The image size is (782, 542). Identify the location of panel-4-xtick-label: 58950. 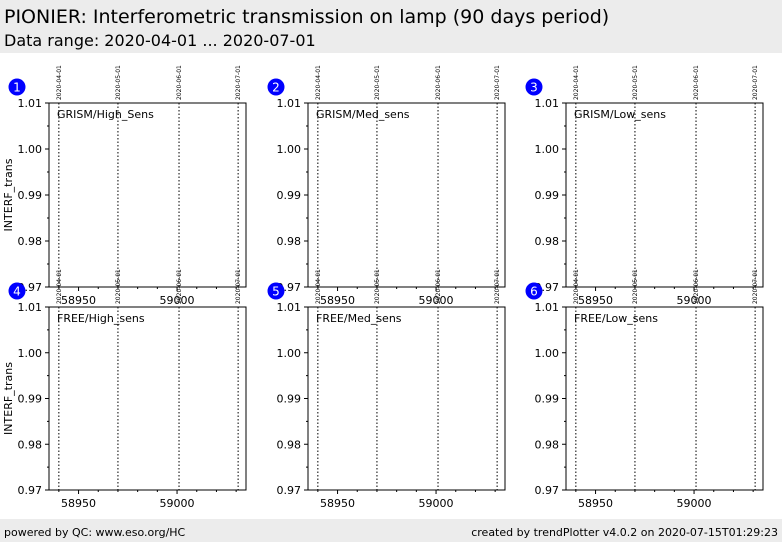
(78, 503).